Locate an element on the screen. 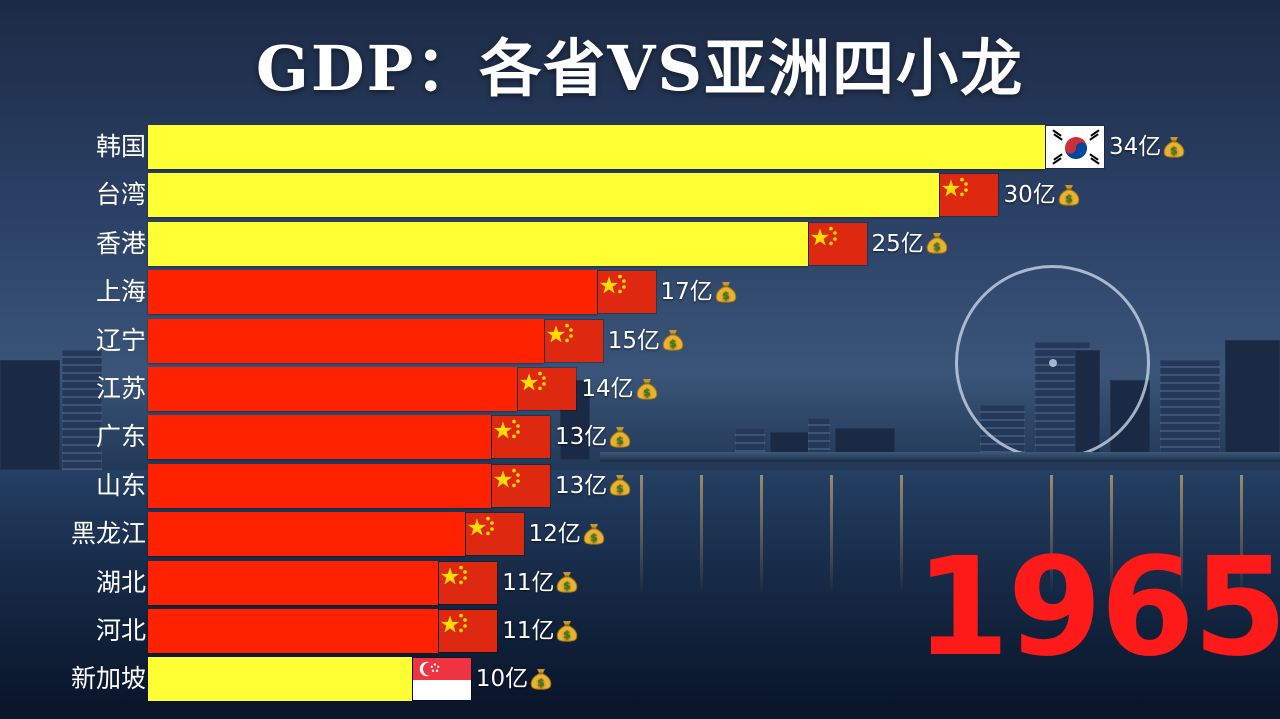 This screenshot has width=1280, height=719. value-text: 10亿 is located at coordinates (502, 679).